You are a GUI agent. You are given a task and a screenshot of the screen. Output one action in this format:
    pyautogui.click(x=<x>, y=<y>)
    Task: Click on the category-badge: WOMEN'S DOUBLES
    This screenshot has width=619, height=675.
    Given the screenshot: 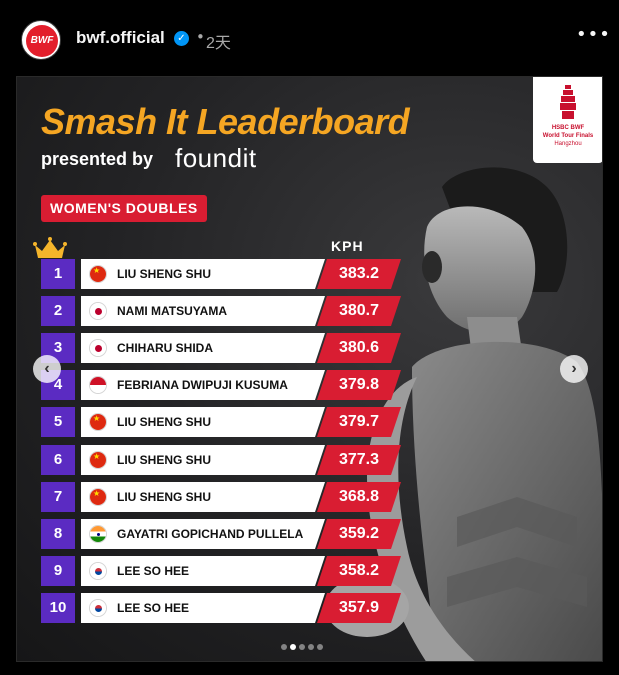 What is the action you would take?
    pyautogui.click(x=124, y=208)
    